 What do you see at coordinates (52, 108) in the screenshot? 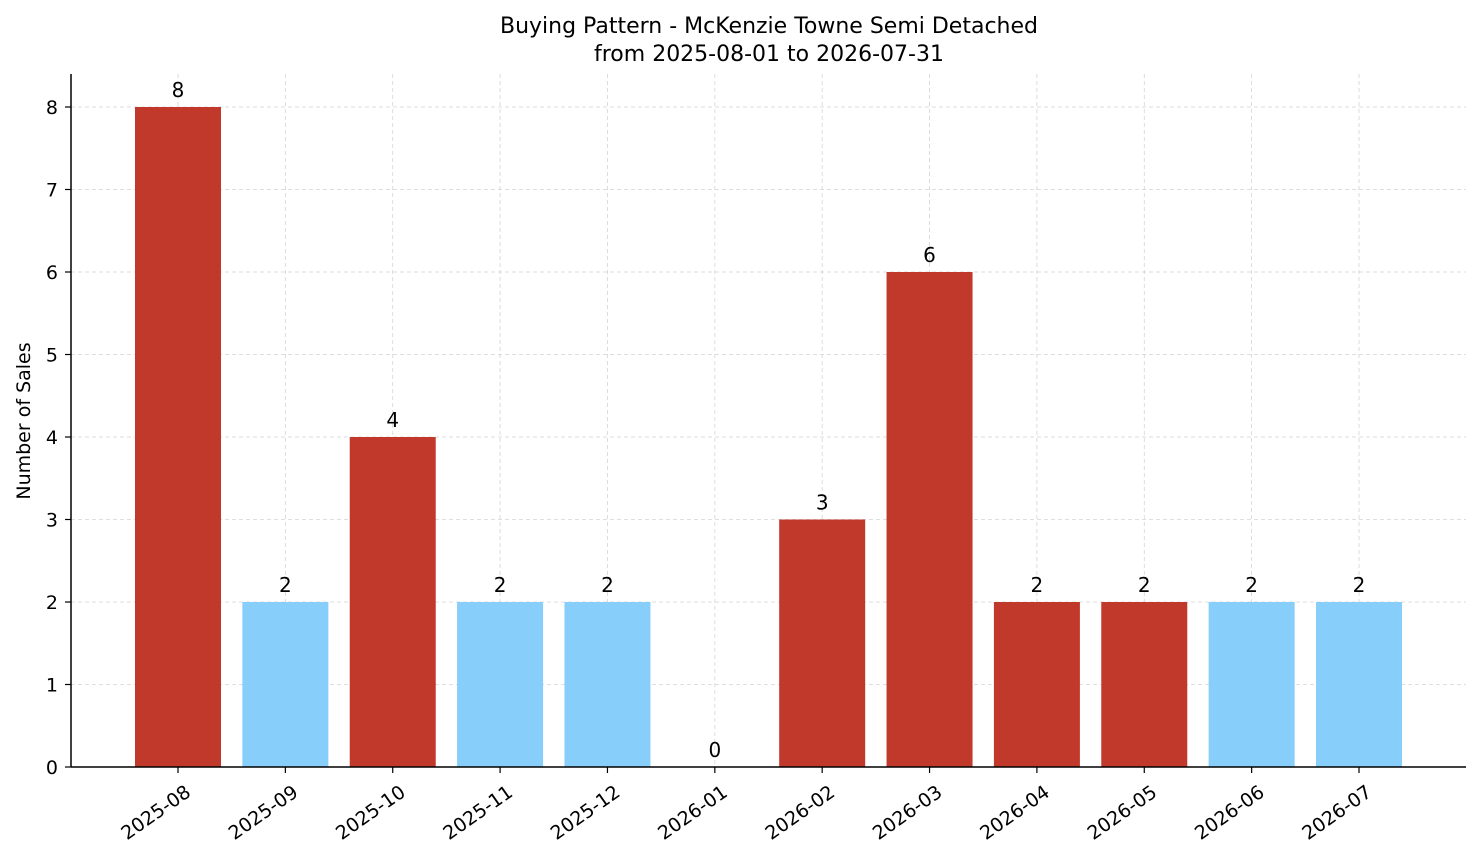
I see `y-tick-label: 8` at bounding box center [52, 108].